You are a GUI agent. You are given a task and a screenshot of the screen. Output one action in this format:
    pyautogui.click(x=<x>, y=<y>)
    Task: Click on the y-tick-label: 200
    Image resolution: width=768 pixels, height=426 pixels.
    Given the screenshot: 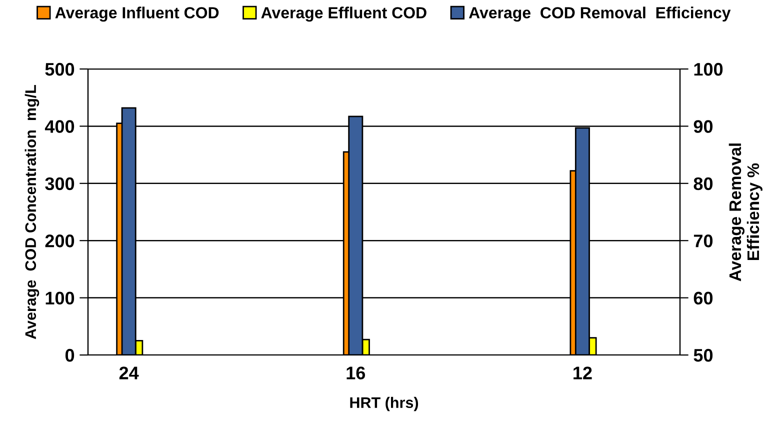 What is the action you would take?
    pyautogui.click(x=59, y=241)
    